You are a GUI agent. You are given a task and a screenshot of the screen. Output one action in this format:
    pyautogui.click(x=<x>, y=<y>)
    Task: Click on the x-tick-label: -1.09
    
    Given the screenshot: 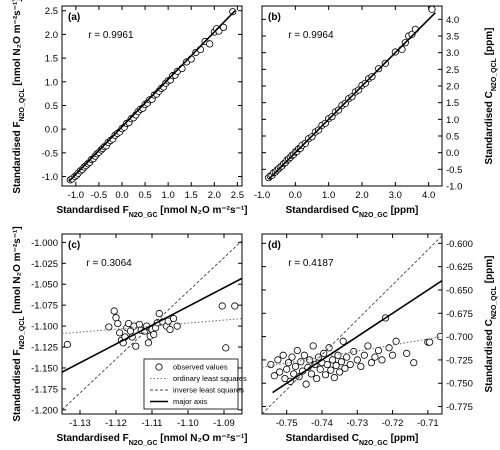 What is the action you would take?
    pyautogui.click(x=224, y=423)
    